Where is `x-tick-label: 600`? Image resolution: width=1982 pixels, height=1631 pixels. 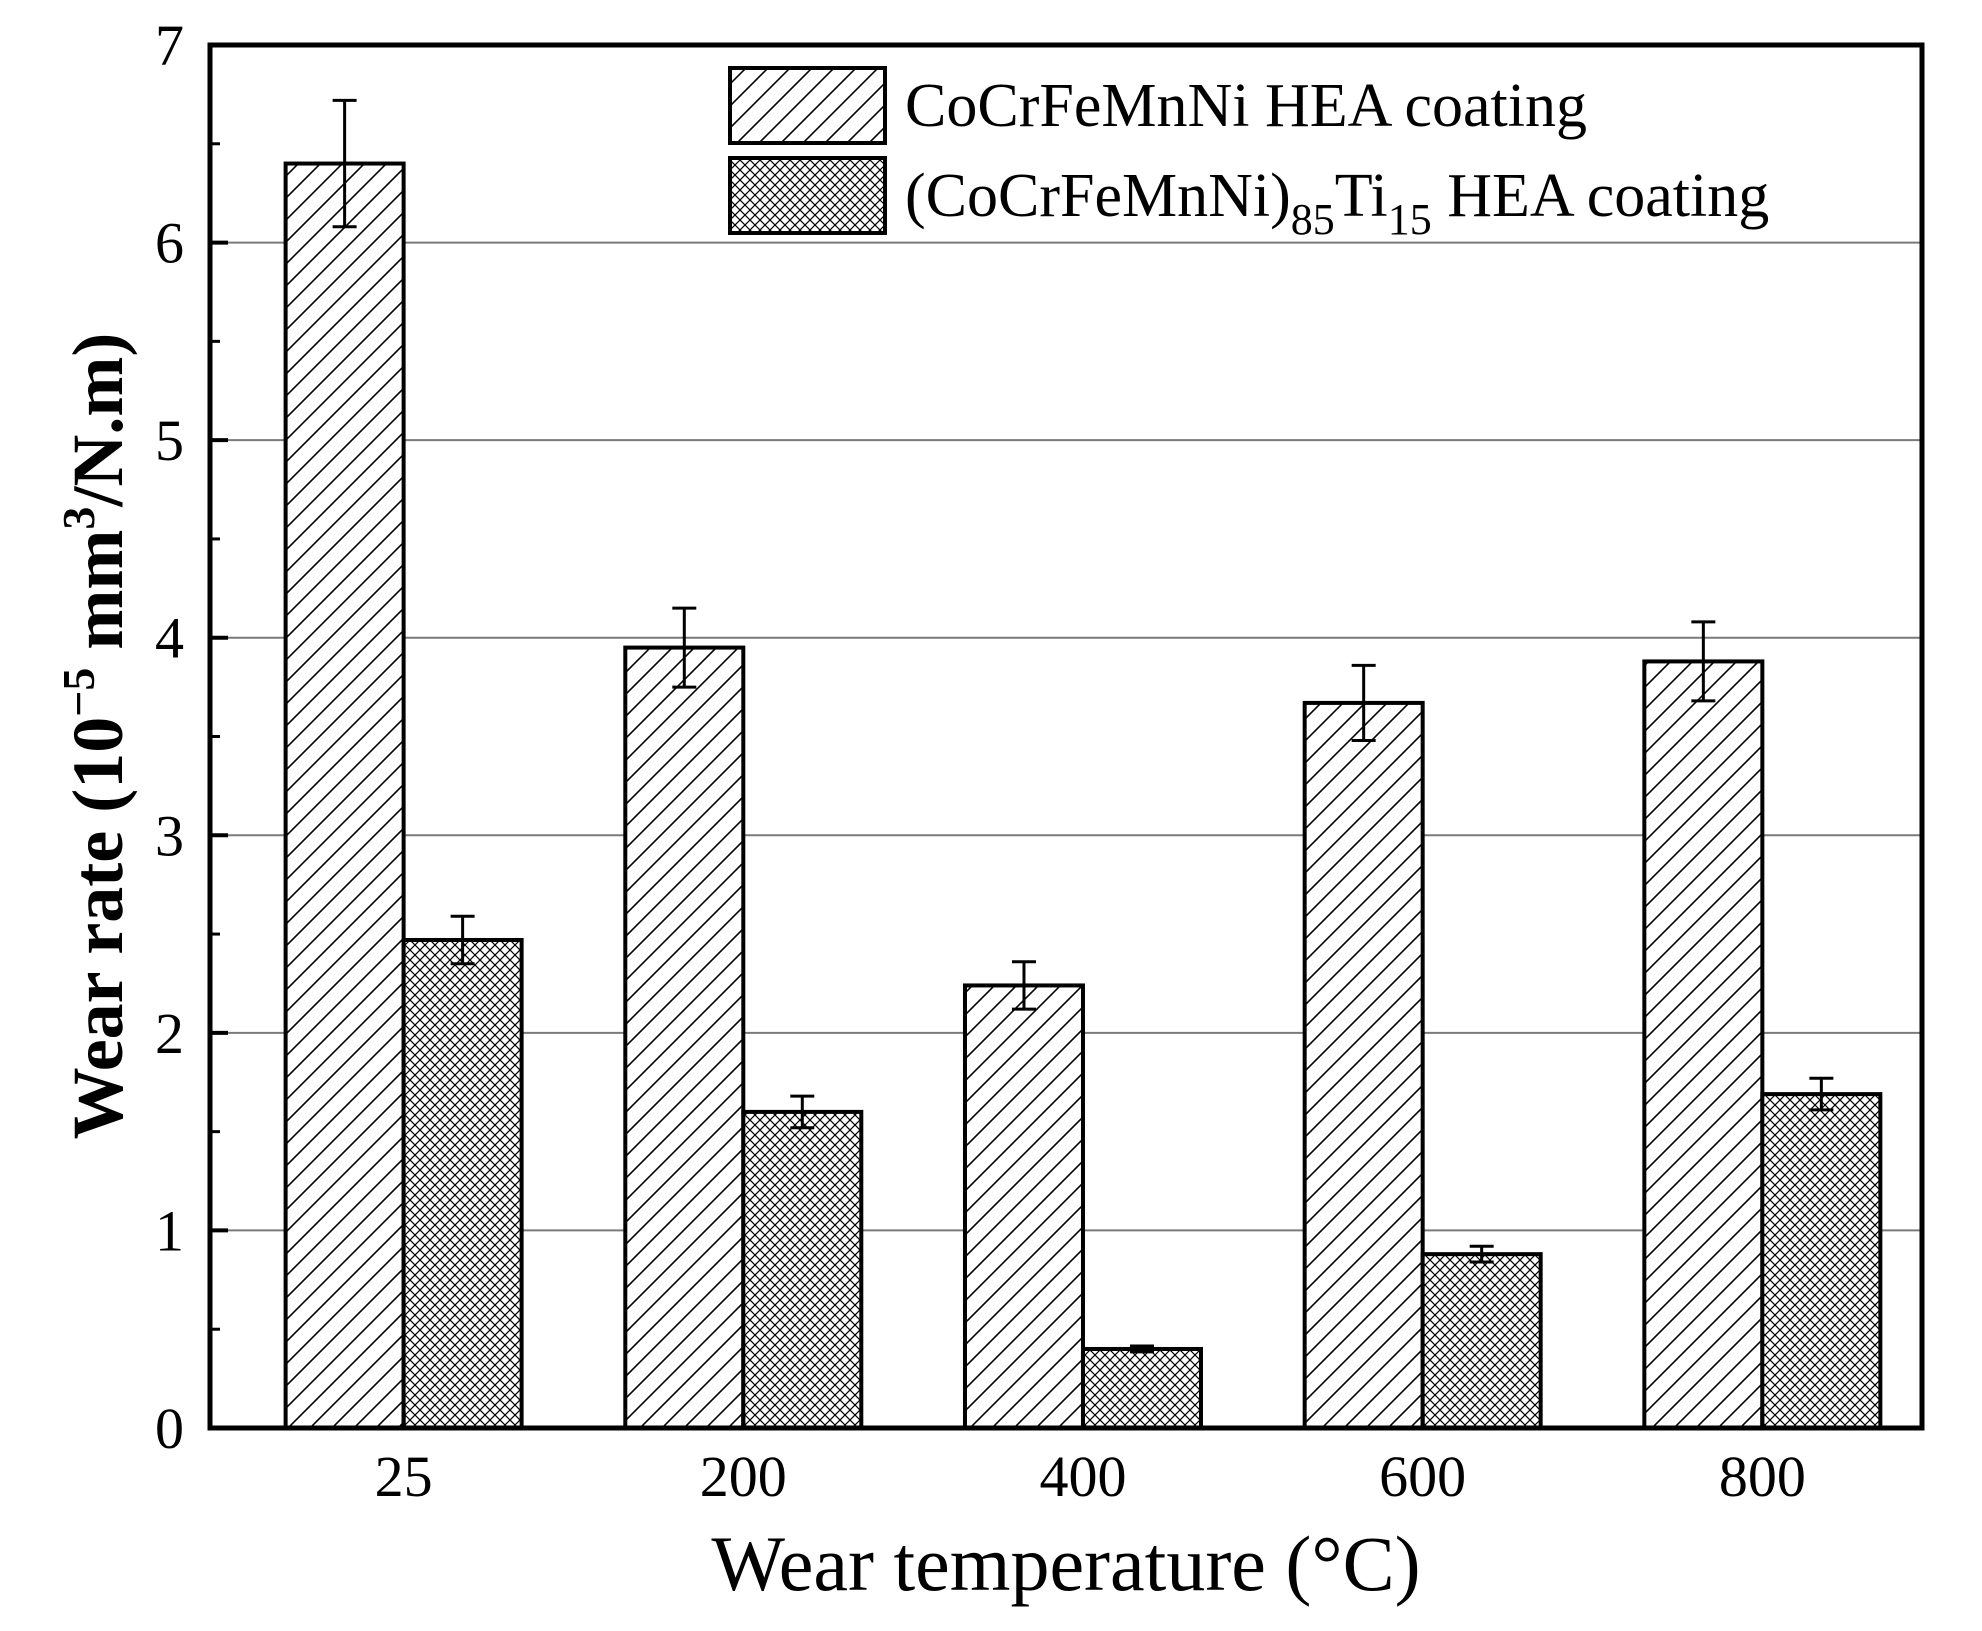
x-tick-label: 600 is located at coordinates (1422, 1476).